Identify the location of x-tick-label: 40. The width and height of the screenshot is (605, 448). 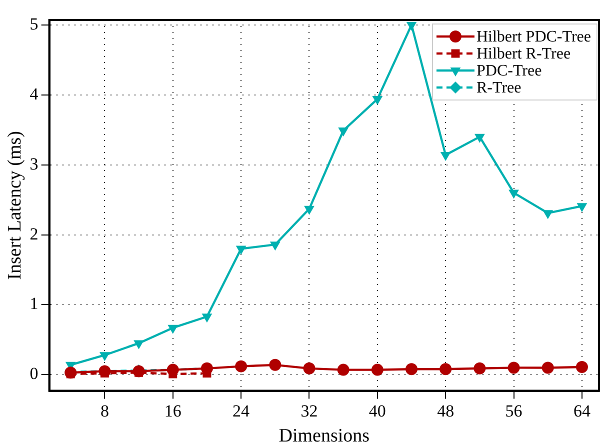
(377, 410).